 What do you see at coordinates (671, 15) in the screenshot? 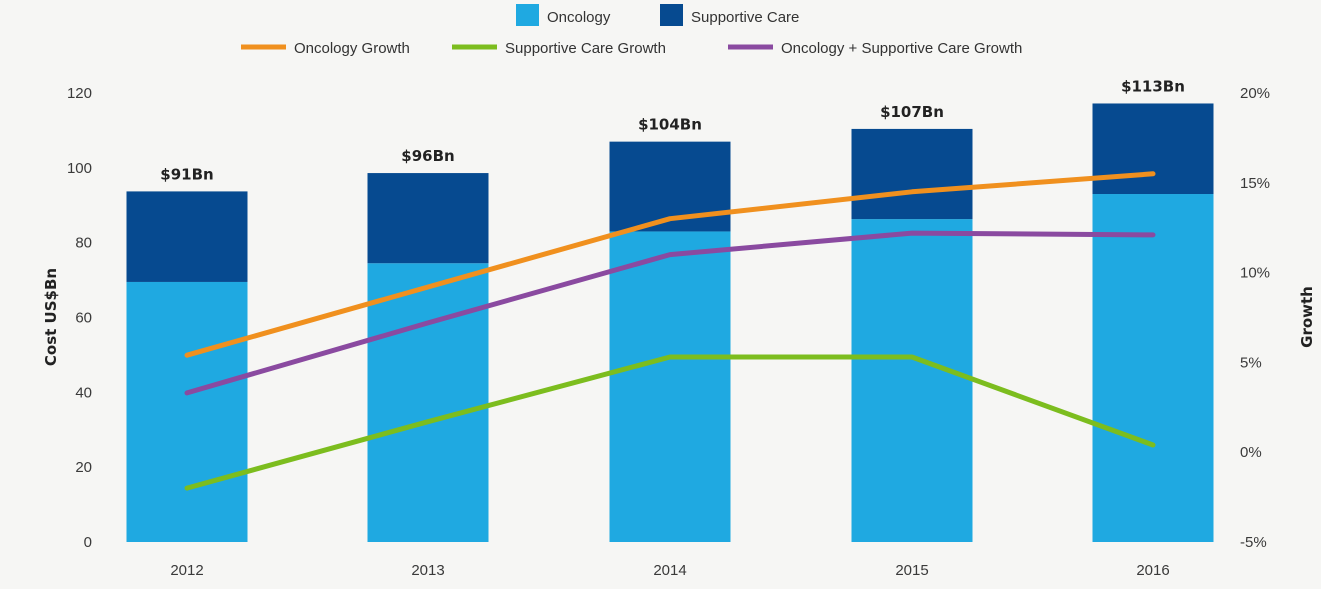
I see `legend-swatch-supportive-care` at bounding box center [671, 15].